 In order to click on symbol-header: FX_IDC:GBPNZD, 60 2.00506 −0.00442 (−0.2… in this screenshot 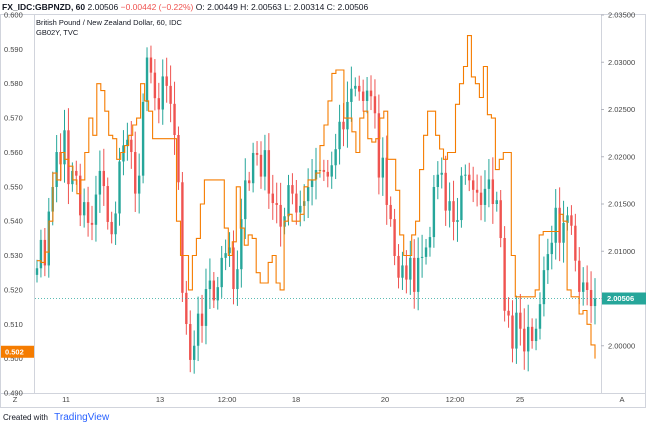, I will do `click(323, 7)`.